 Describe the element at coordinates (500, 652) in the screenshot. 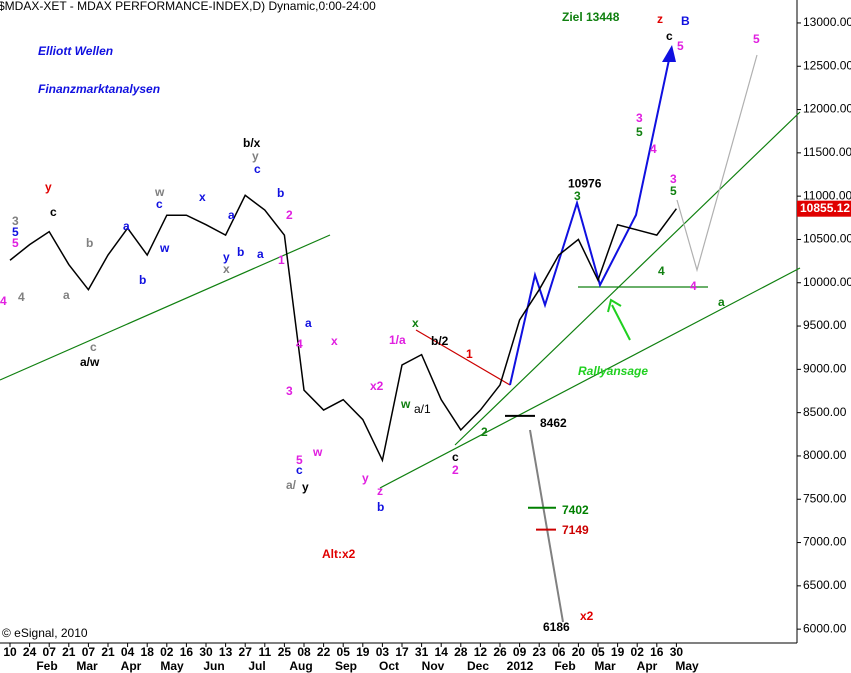

I see `x-tick-label: 26` at that location.